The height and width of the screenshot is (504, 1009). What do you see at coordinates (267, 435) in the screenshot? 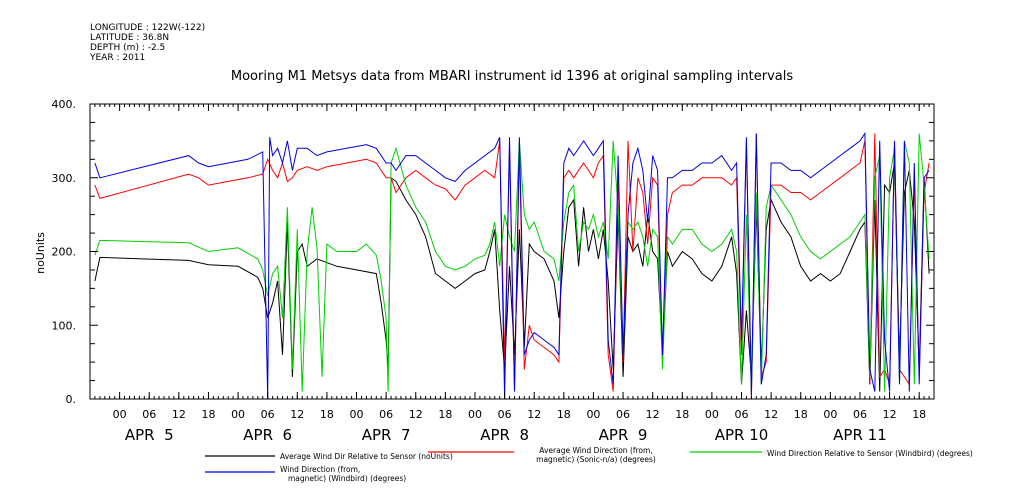
I see `x-day-label: APR 6` at bounding box center [267, 435].